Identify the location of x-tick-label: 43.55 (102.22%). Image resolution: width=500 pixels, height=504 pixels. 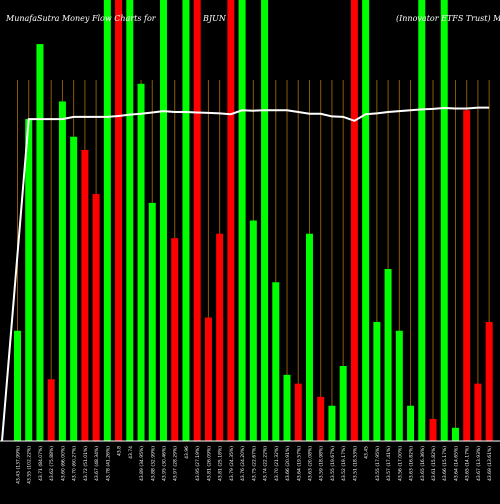
(30, 465).